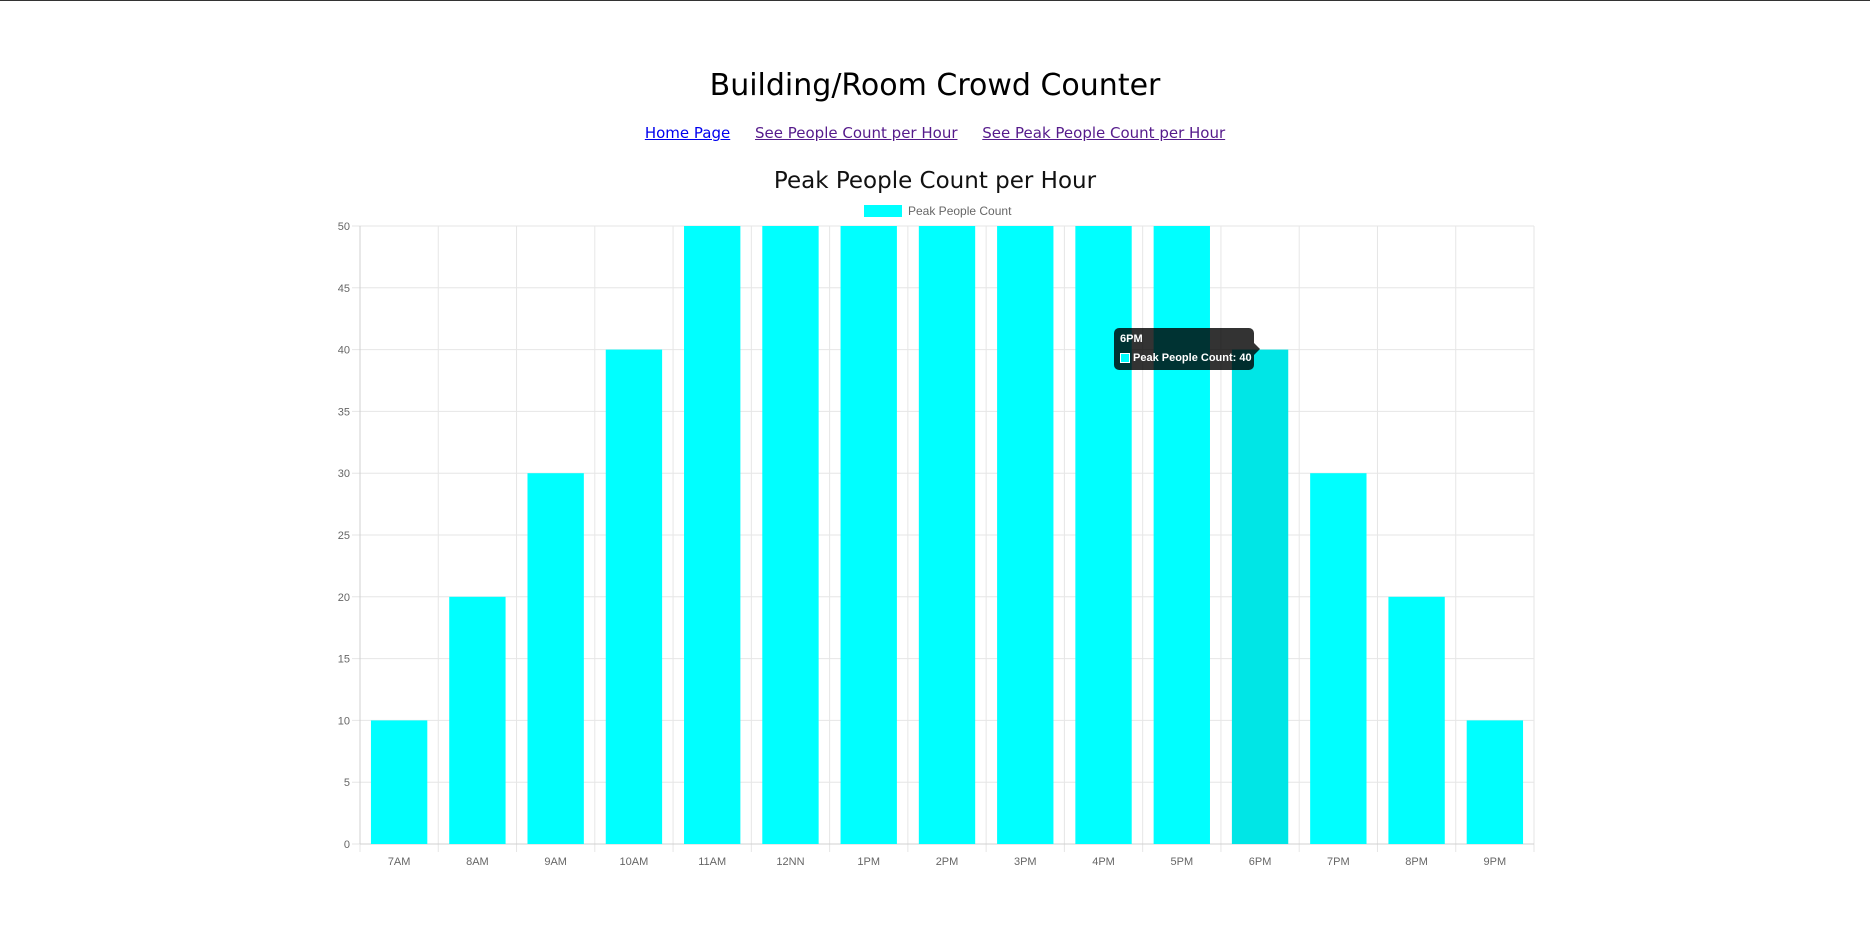 Image resolution: width=1870 pixels, height=943 pixels. I want to click on top-border, so click(935, 0).